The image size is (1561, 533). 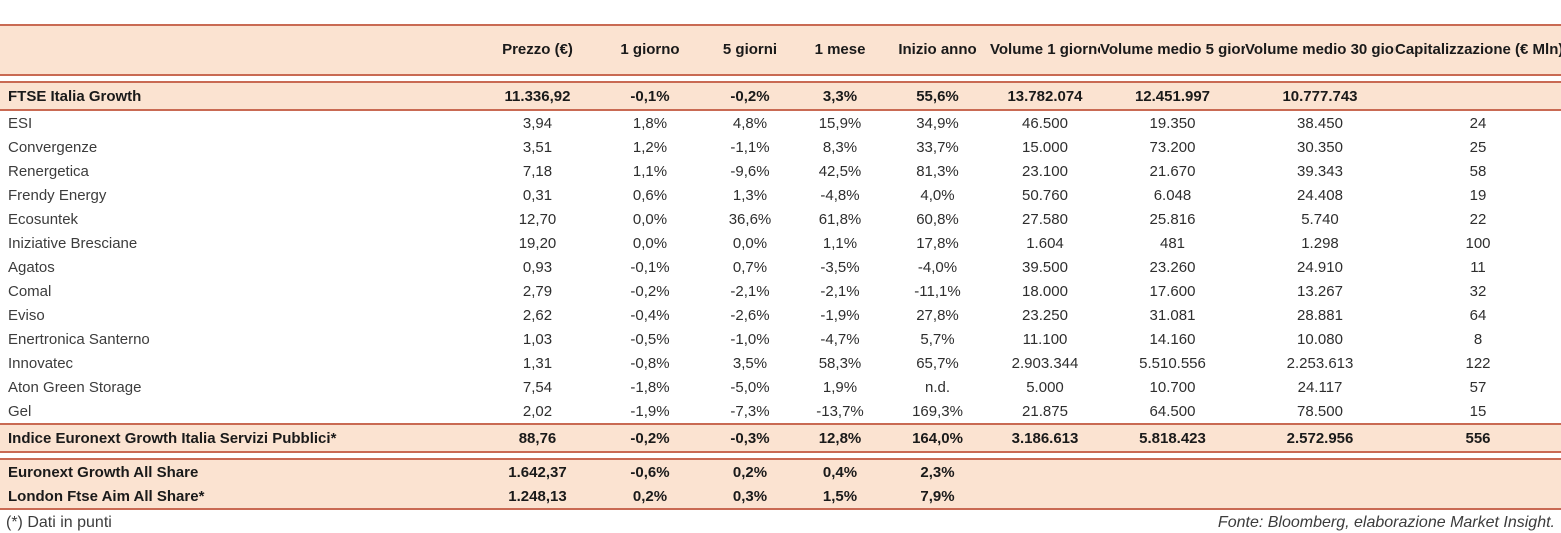 What do you see at coordinates (1045, 171) in the screenshot?
I see `value-cell: 23.100` at bounding box center [1045, 171].